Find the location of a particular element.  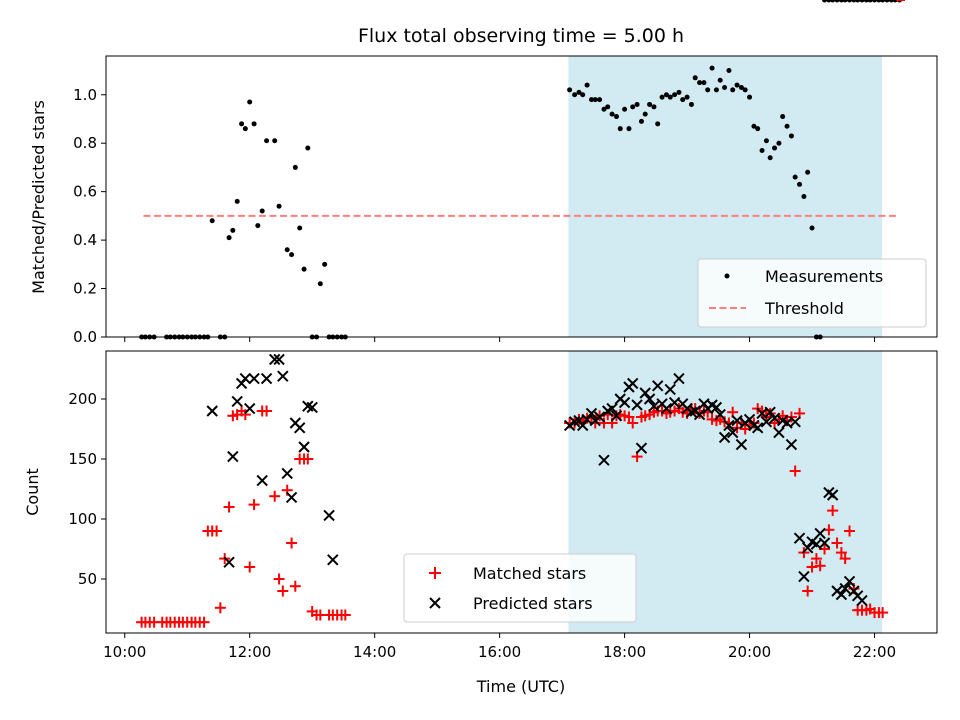

ratio-legend-box is located at coordinates (812, 293).